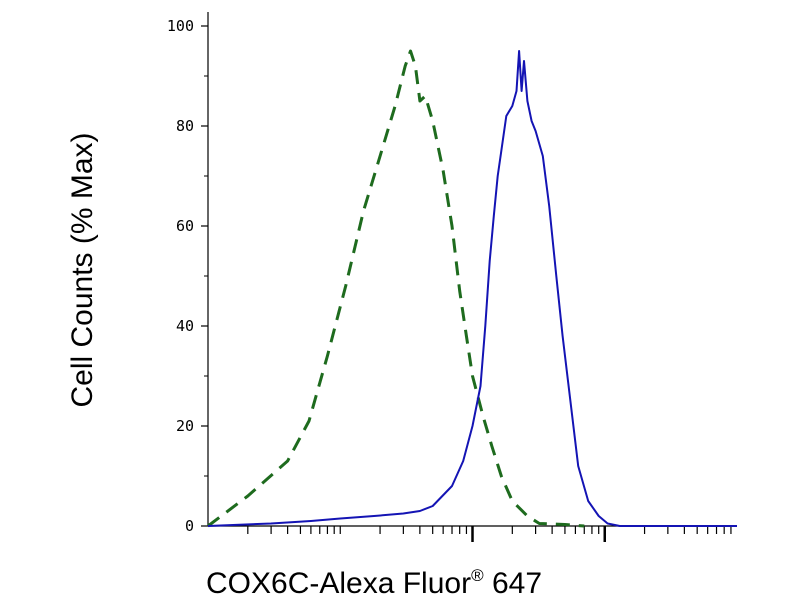  I want to click on y-tick-label: 20, so click(185, 426).